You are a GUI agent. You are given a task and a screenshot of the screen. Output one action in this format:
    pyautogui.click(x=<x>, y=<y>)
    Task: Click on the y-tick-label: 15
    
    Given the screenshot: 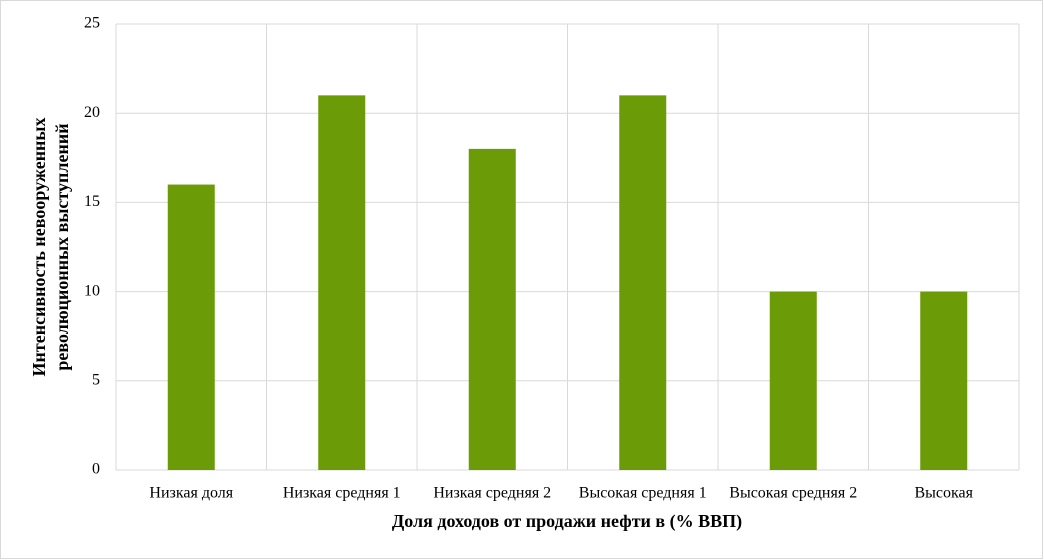 What is the action you would take?
    pyautogui.click(x=92, y=201)
    